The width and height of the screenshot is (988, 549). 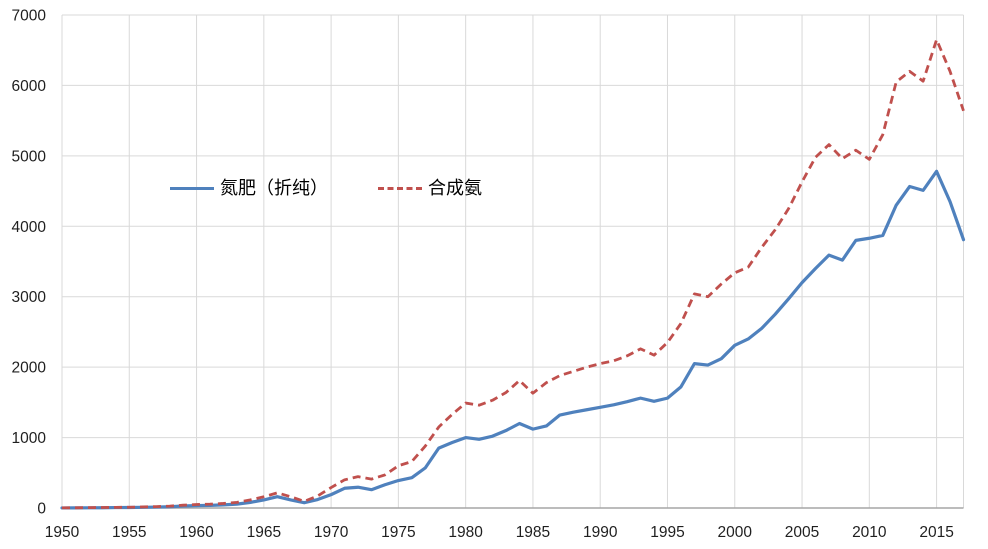 What do you see at coordinates (29, 438) in the screenshot?
I see `y-axis-tick-label: 1000` at bounding box center [29, 438].